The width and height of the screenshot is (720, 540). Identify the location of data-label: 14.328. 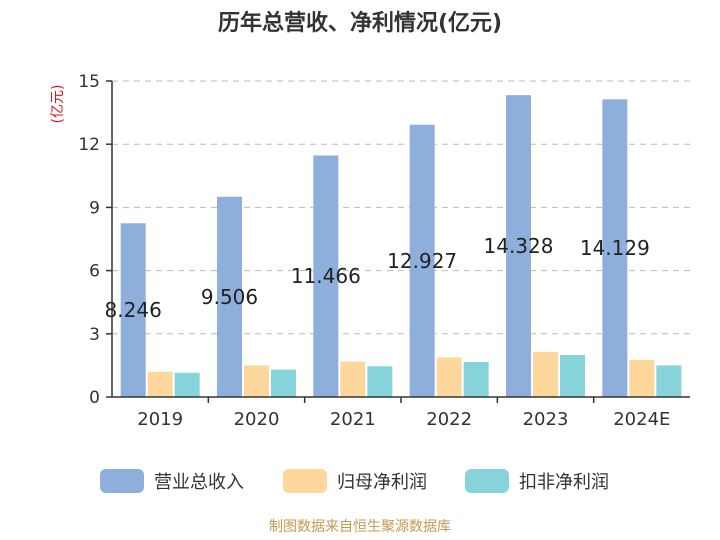
(519, 246).